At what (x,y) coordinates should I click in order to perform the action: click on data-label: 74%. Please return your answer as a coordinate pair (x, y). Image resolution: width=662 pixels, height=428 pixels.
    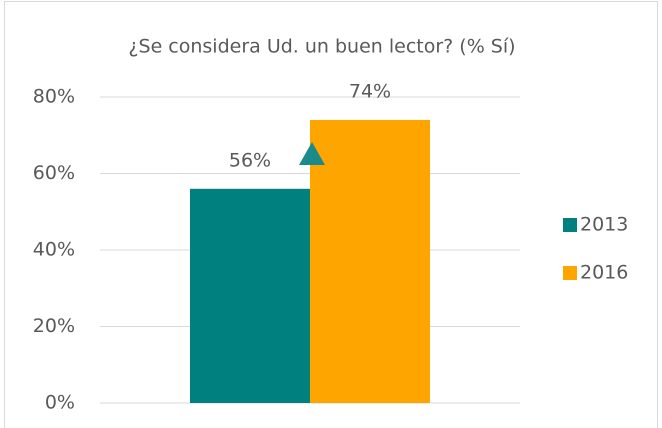
    Looking at the image, I should click on (370, 91).